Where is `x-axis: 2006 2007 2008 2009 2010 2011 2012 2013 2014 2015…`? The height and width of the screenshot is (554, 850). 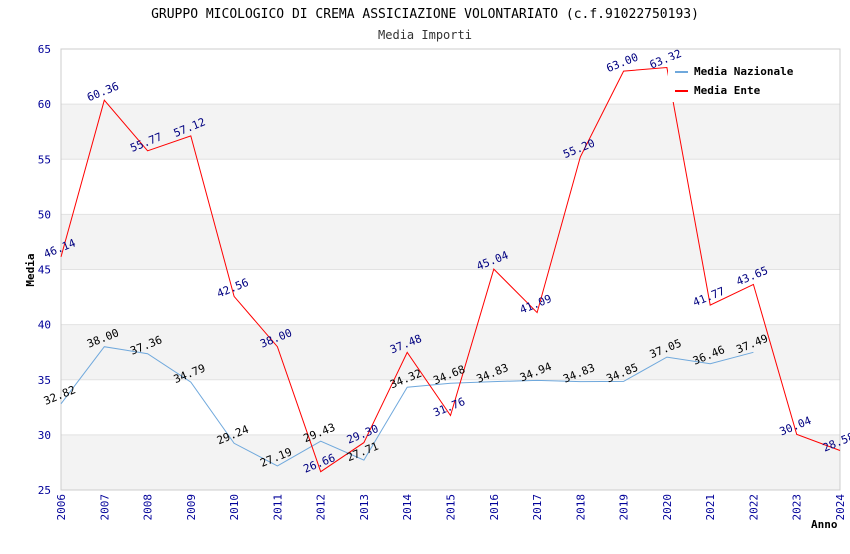 x-axis: 2006 2007 2008 2009 2010 2011 2012 2013 2014 2015… is located at coordinates (451, 507).